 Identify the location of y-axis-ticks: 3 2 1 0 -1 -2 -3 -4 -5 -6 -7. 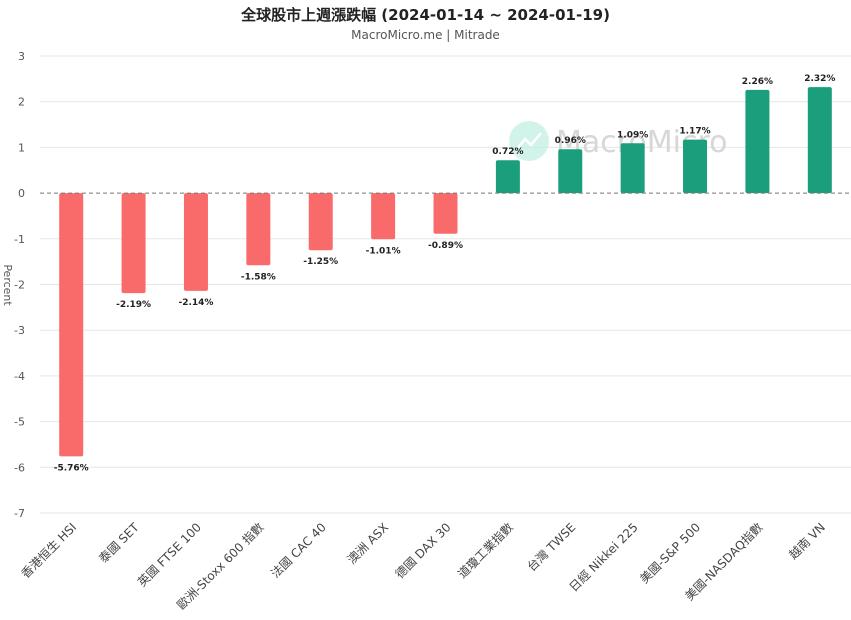
(19, 285).